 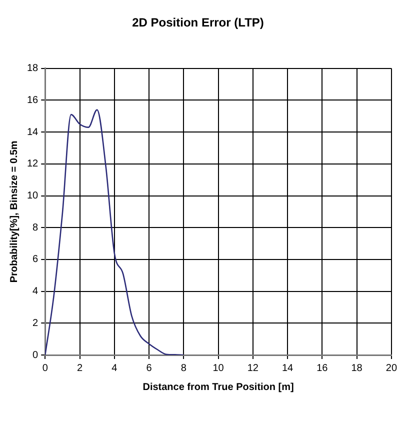 What do you see at coordinates (79, 368) in the screenshot?
I see `x-tick-label: 2` at bounding box center [79, 368].